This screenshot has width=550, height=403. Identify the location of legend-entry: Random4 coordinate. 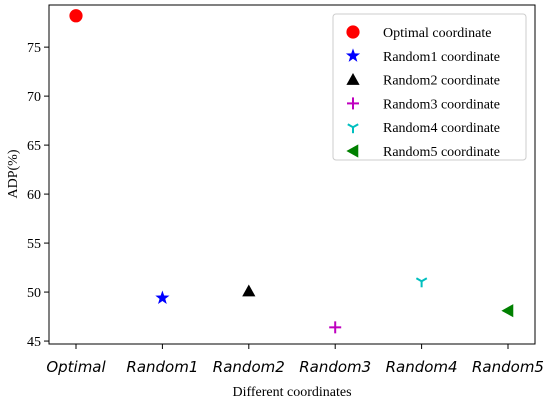
(423, 128).